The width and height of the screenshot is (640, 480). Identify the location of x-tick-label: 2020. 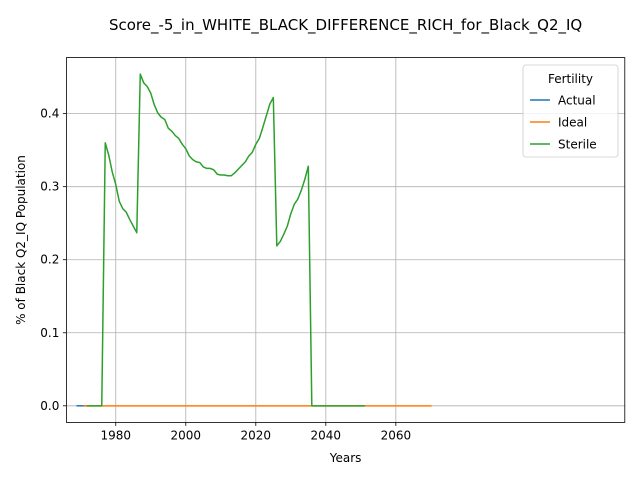
(256, 435).